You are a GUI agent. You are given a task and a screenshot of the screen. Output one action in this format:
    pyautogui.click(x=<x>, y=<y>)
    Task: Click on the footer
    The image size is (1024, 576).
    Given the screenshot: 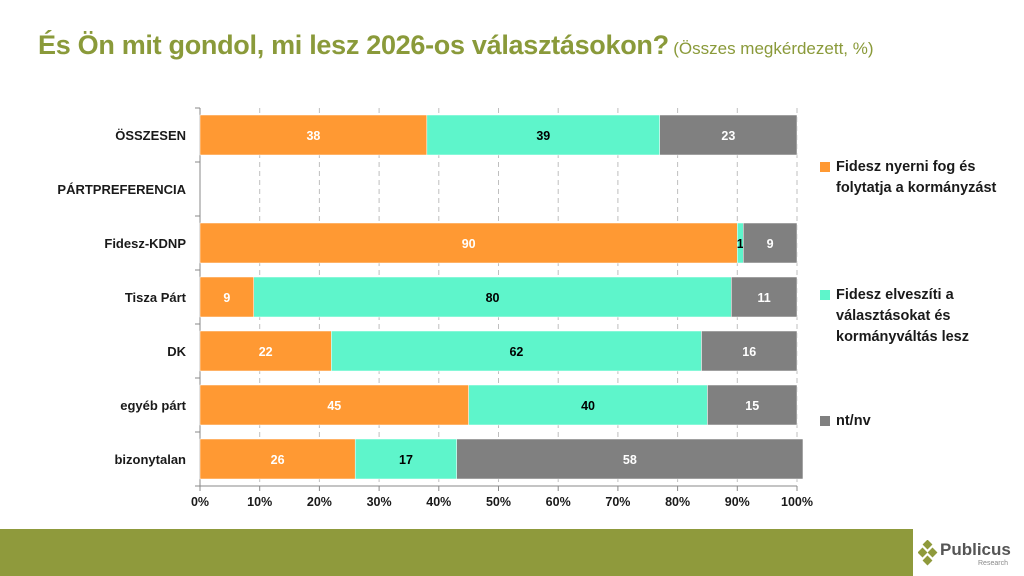 What is the action you would take?
    pyautogui.click(x=512, y=552)
    